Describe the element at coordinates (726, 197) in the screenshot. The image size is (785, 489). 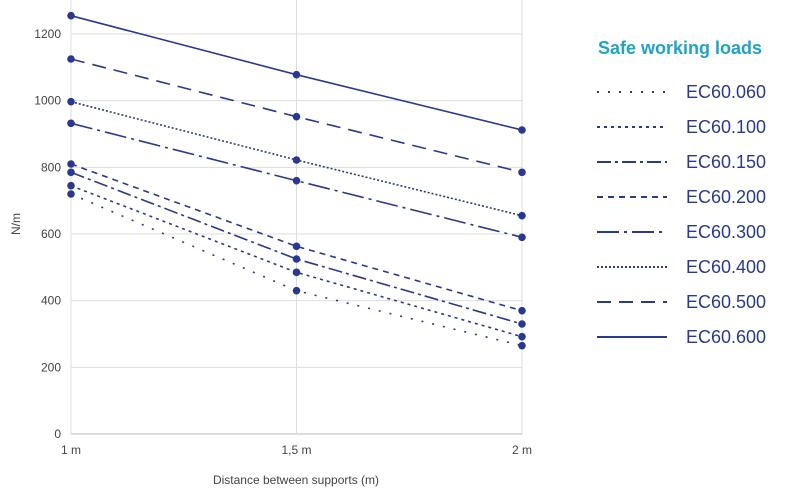
I see `legend-label: EC60.200` at that location.